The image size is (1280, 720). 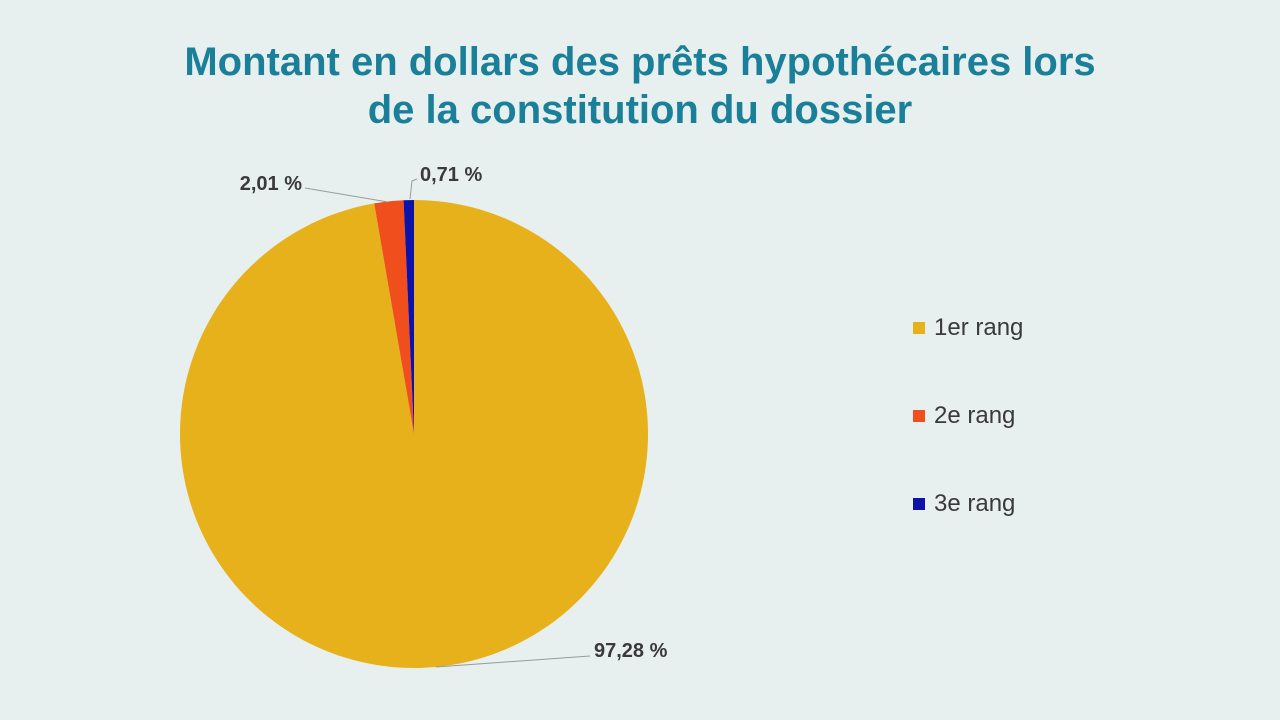 What do you see at coordinates (968, 444) in the screenshot?
I see `legend: 1er rang 2e rang 3e rang` at bounding box center [968, 444].